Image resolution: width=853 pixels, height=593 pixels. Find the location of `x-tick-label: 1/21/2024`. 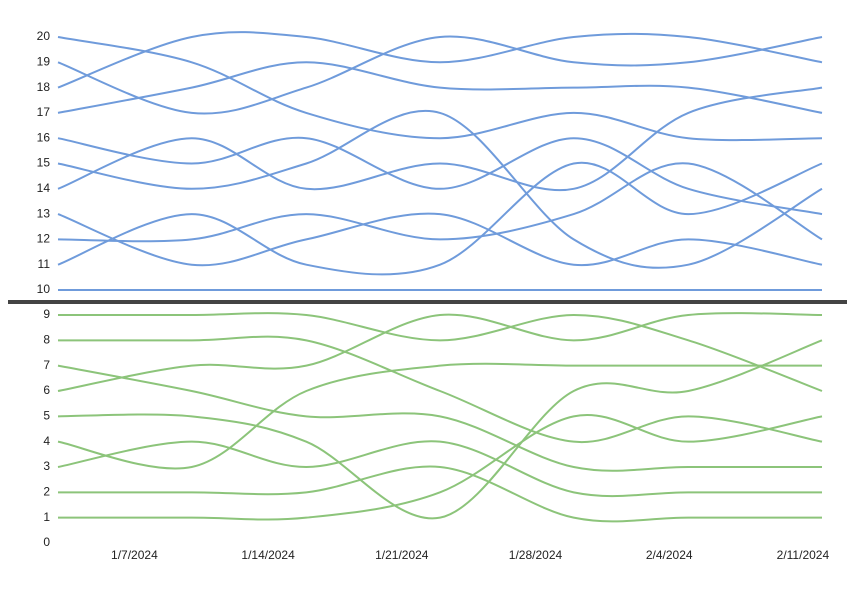

x-tick-label: 1/21/2024 is located at coordinates (402, 555).